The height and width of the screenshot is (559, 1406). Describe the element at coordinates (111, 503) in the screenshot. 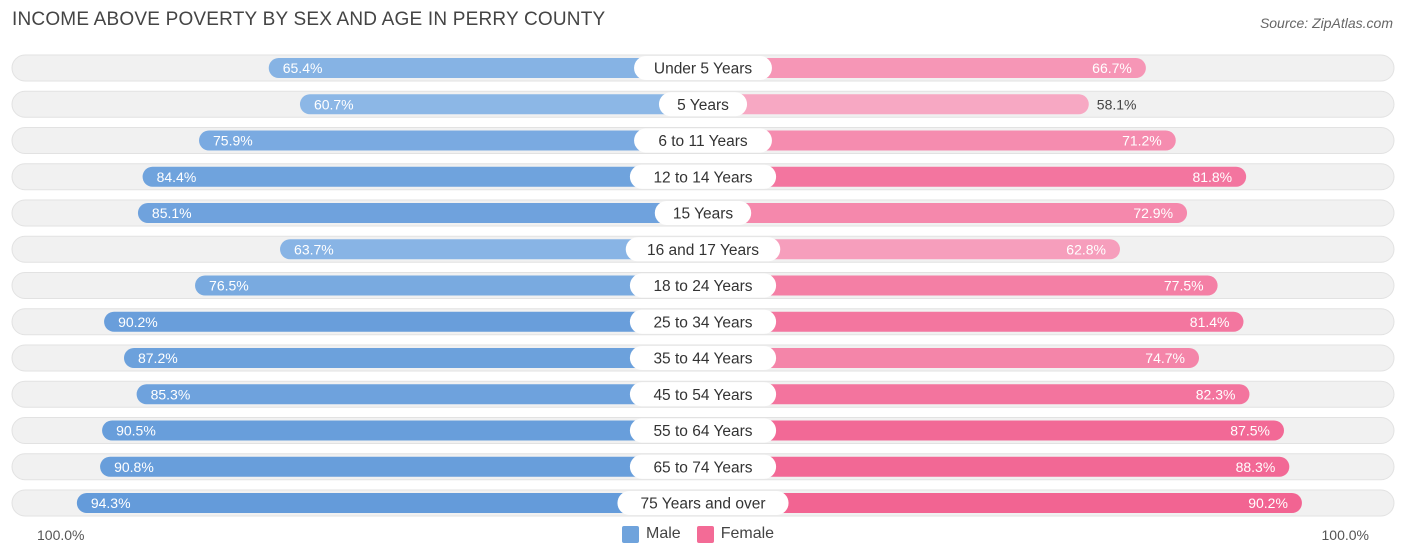

I see `value-label-male: 94.3%` at that location.